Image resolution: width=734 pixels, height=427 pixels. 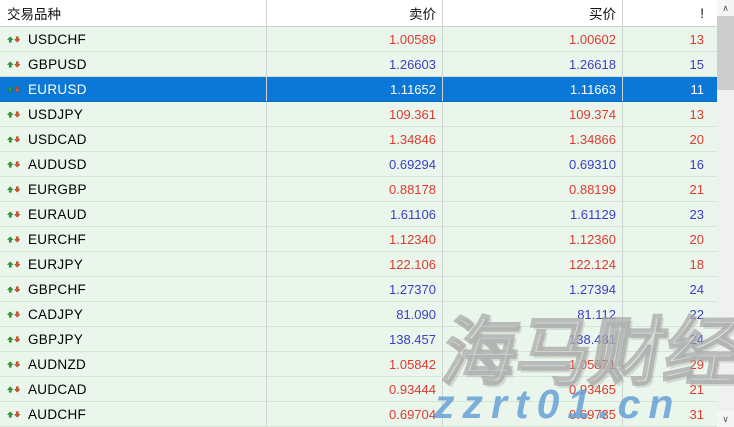 What do you see at coordinates (133, 114) in the screenshot?
I see `symbol-cell: USDJPY` at bounding box center [133, 114].